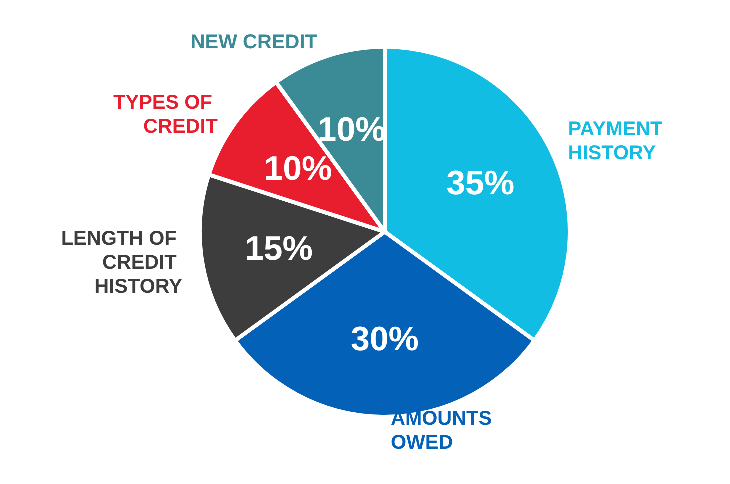 This screenshot has height=484, width=730. I want to click on data-label: 15%, so click(279, 249).